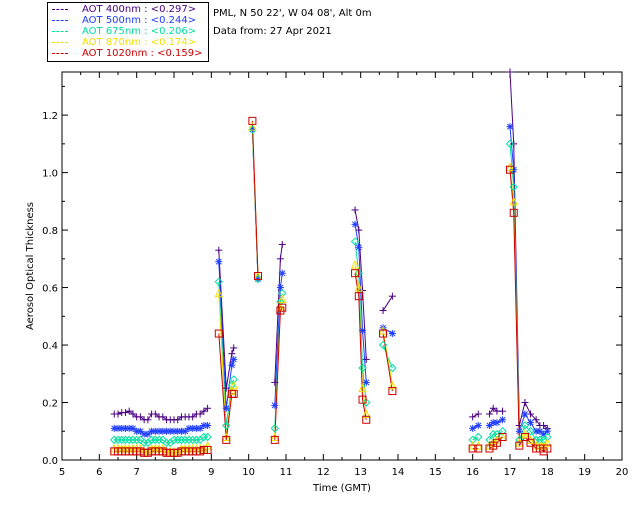 The height and width of the screenshot is (512, 640). Describe the element at coordinates (50, 461) in the screenshot. I see `y-tick-label: 0.0` at that location.